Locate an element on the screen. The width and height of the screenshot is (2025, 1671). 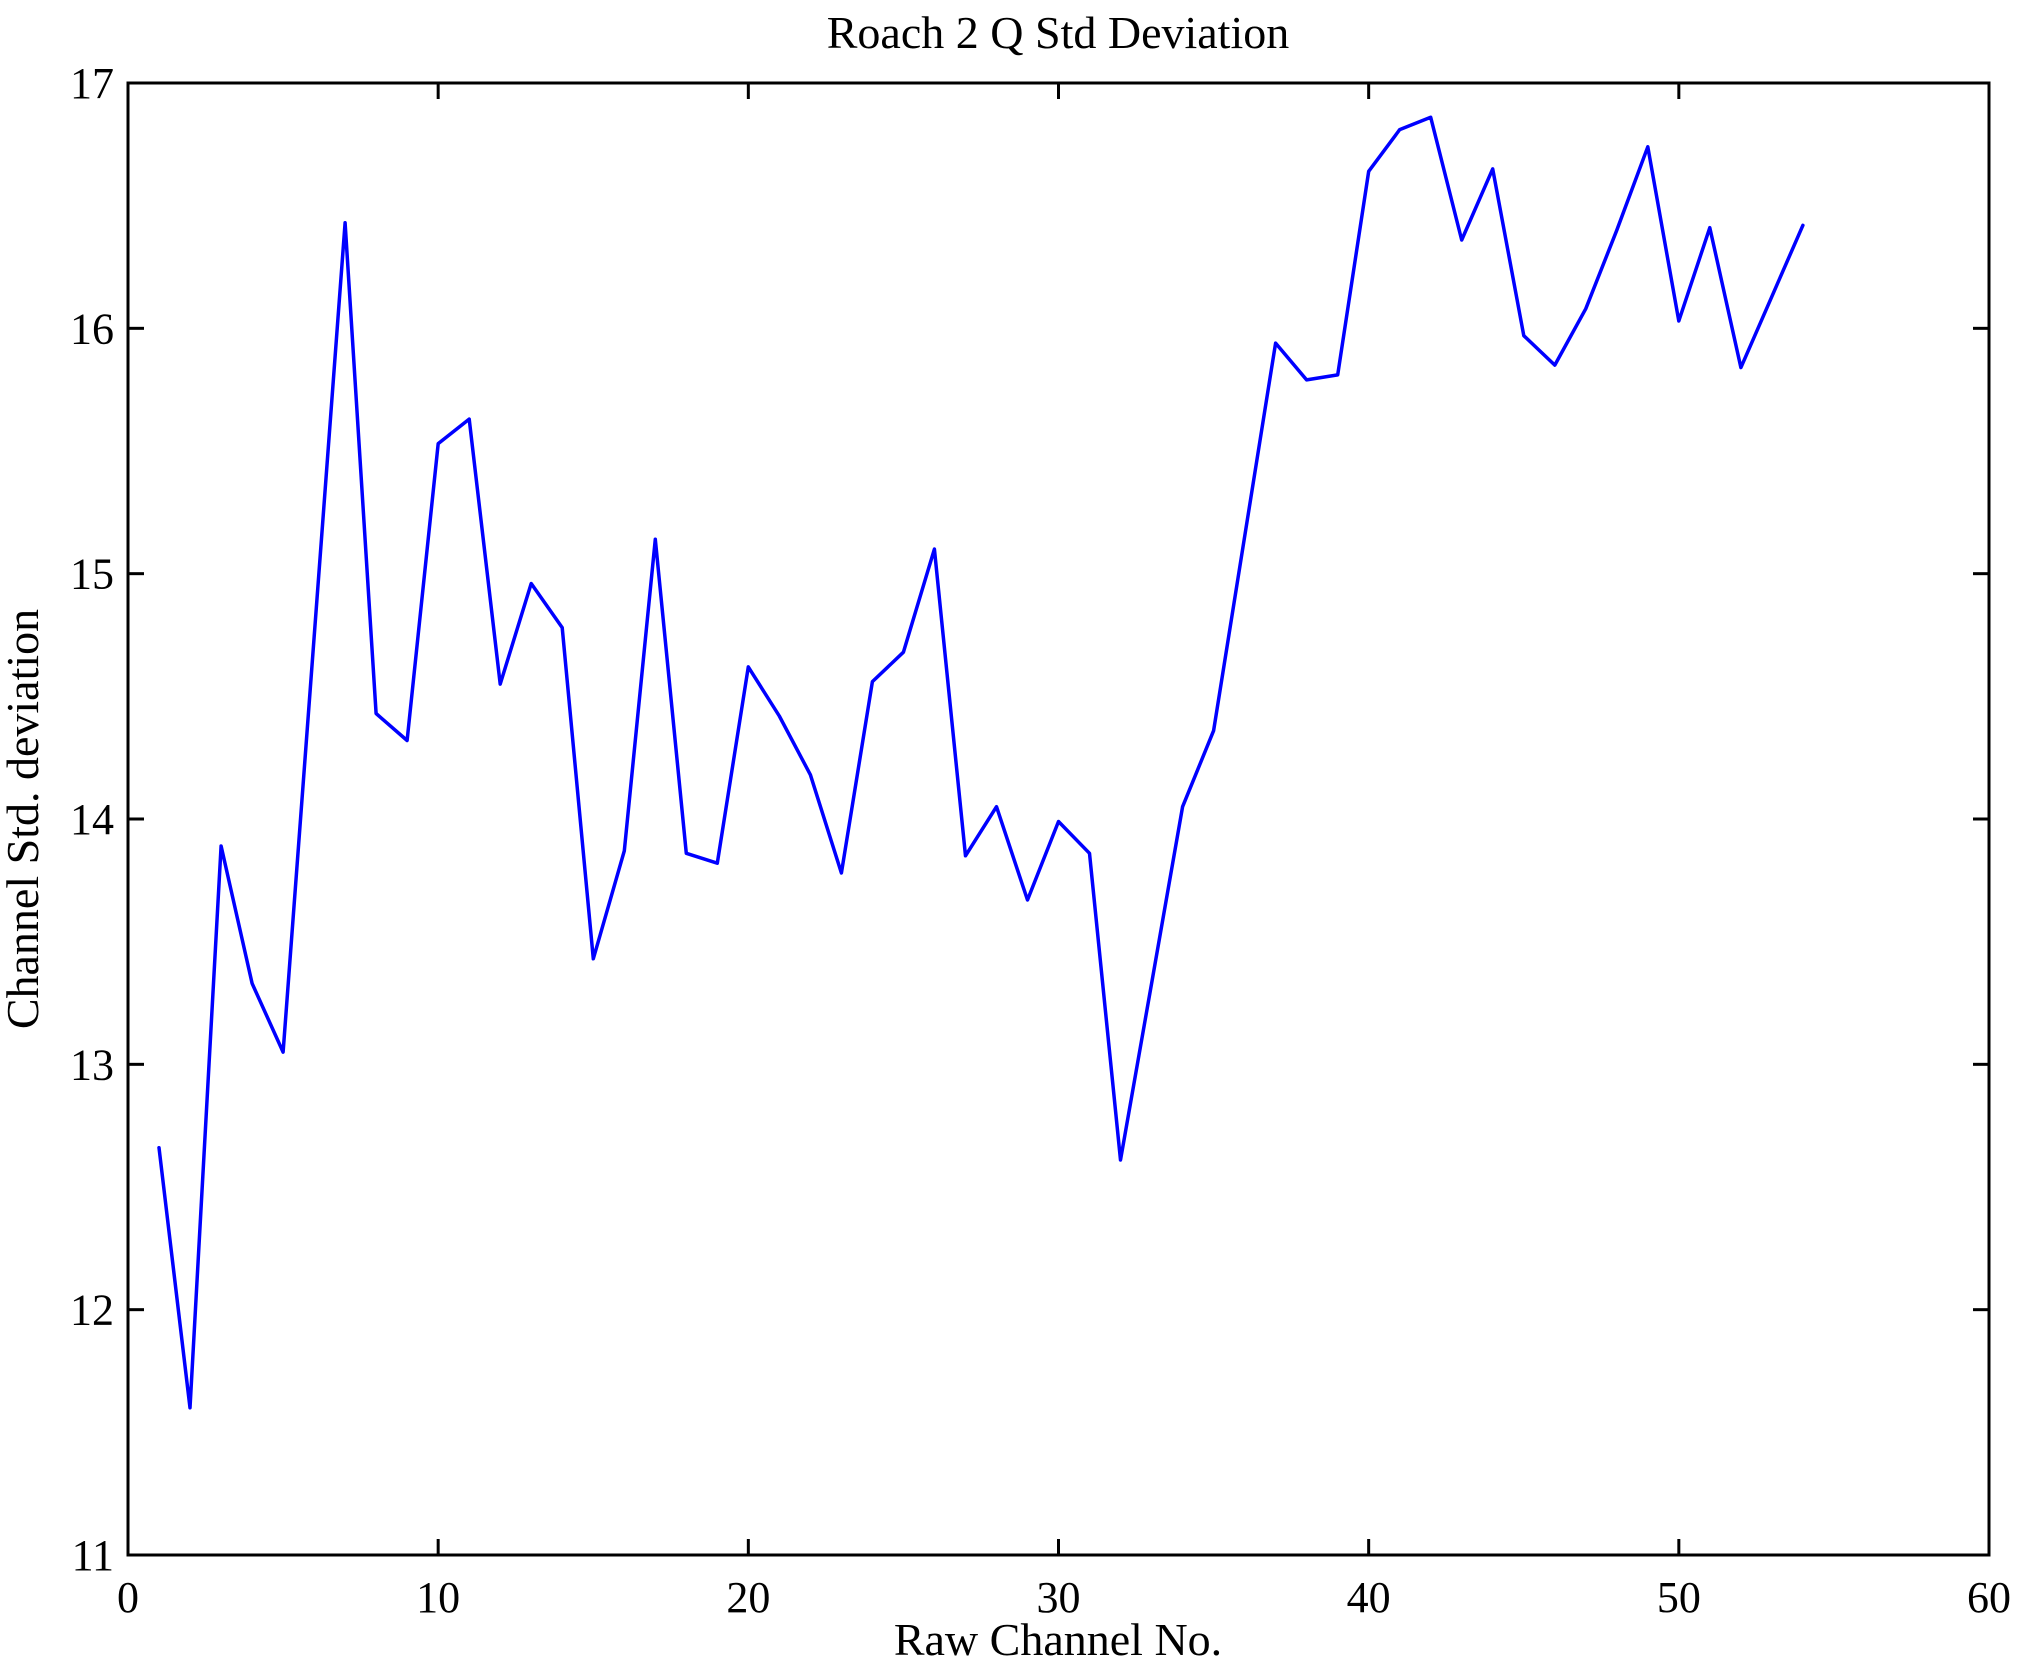
y-tick-label: 14 is located at coordinates (92, 819).